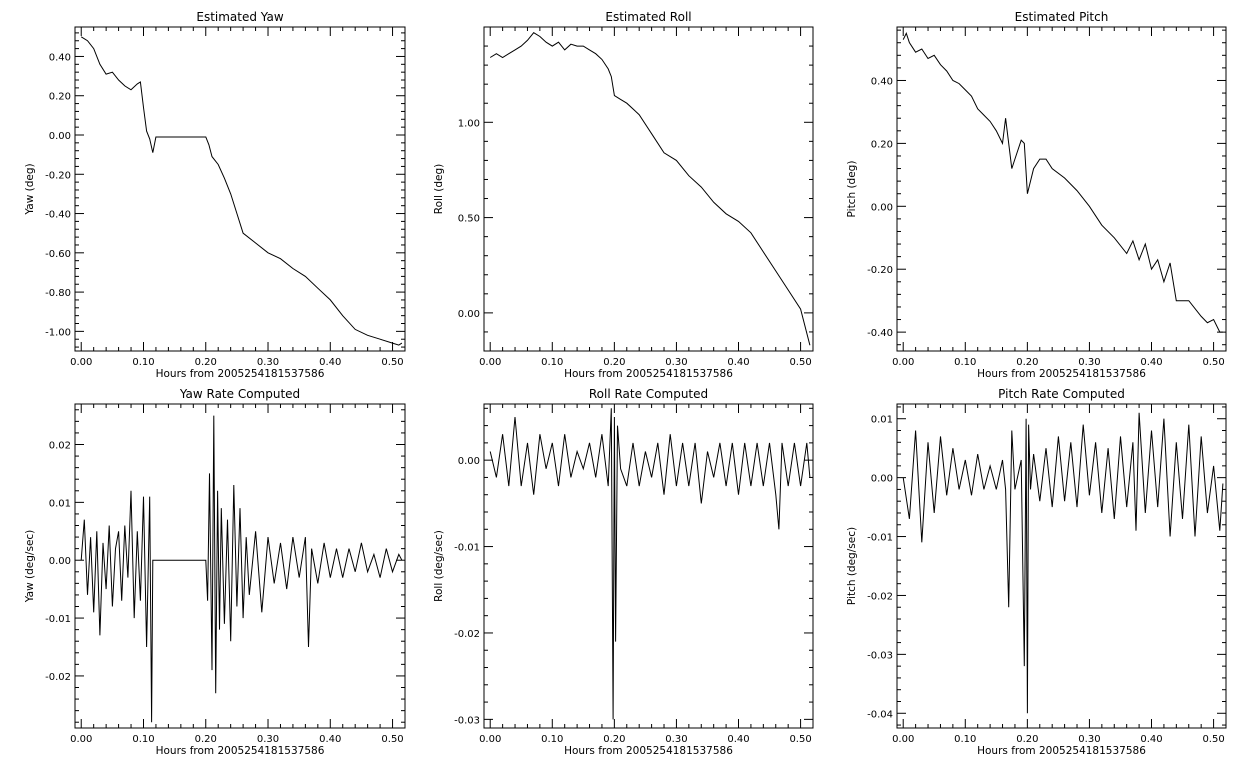 Image resolution: width=1250 pixels, height=775 pixels. What do you see at coordinates (60, 446) in the screenshot?
I see `y-tick-label: 0.02` at bounding box center [60, 446].